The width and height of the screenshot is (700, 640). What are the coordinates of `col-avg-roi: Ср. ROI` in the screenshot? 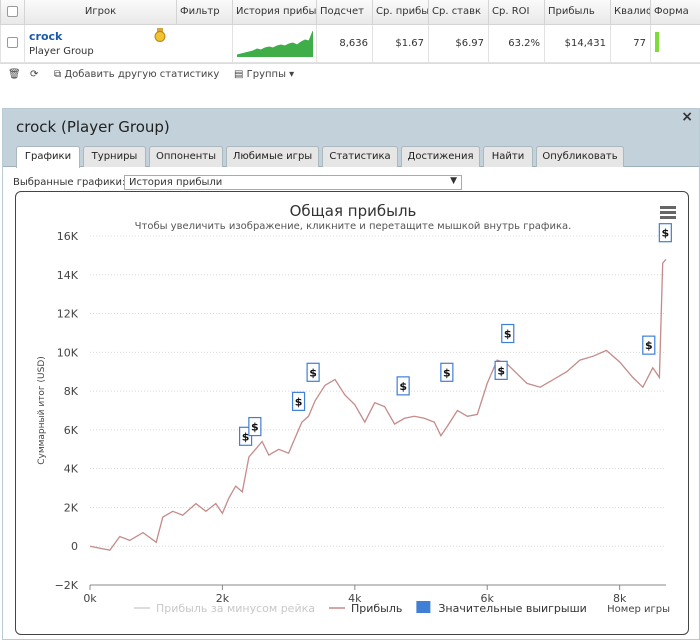 It's located at (516, 12).